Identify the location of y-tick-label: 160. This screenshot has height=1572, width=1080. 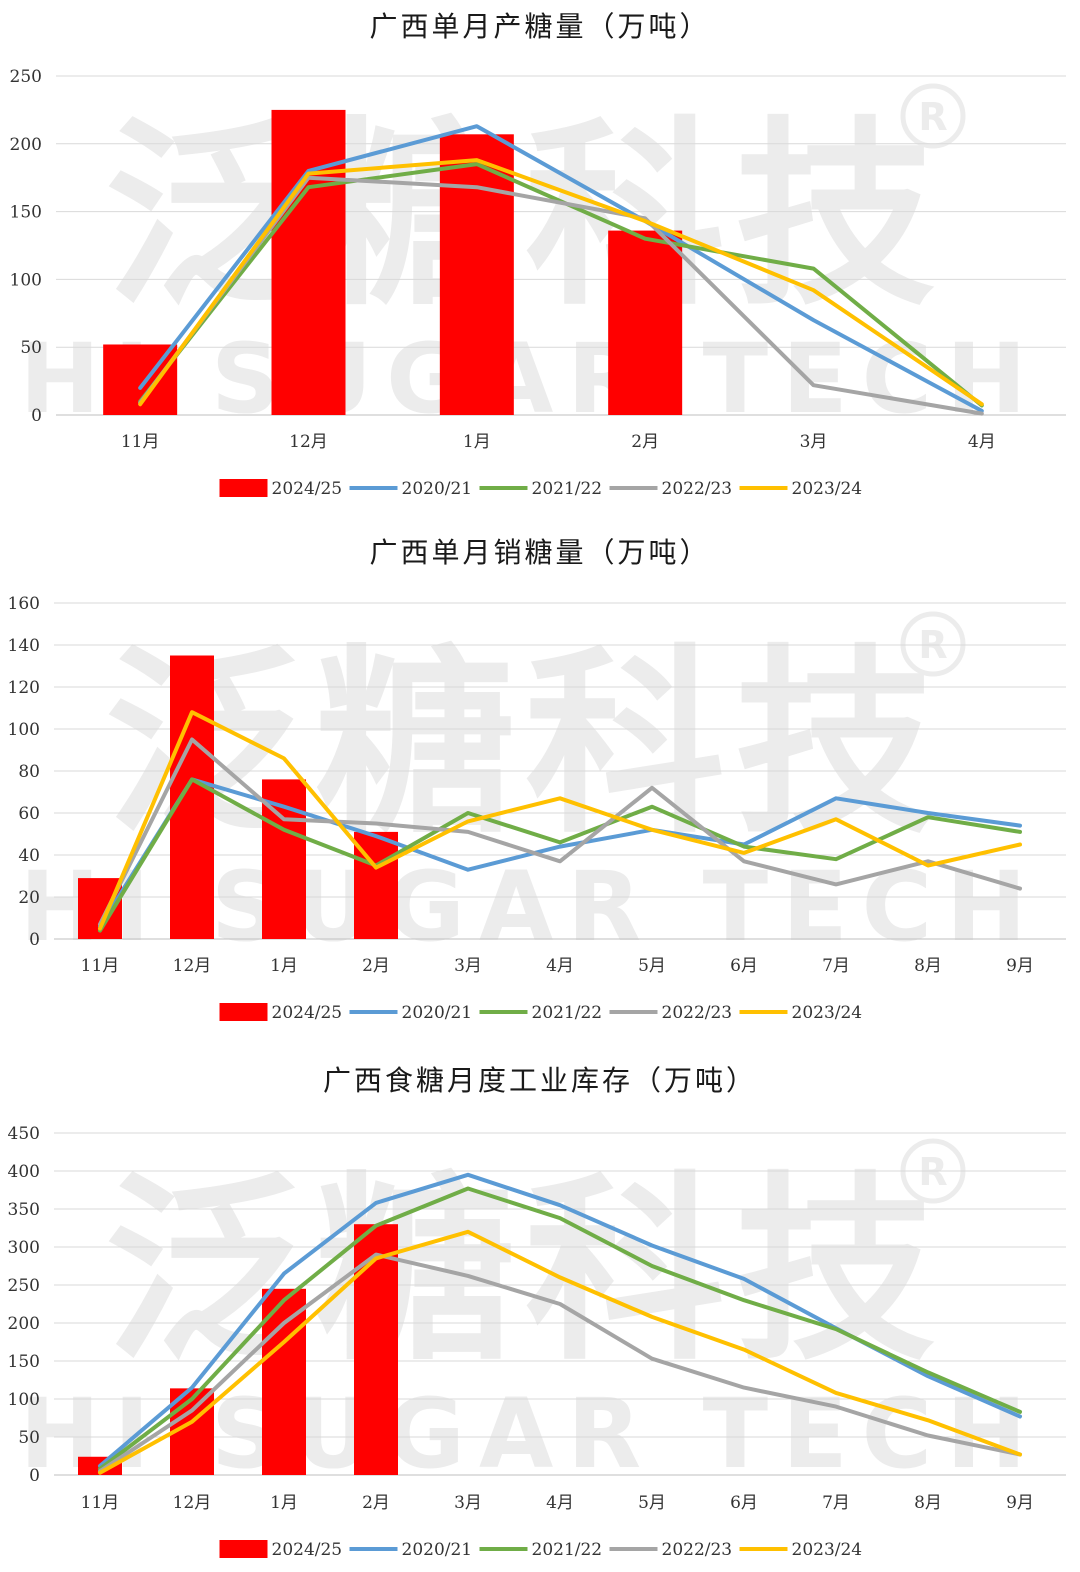
(24, 604).